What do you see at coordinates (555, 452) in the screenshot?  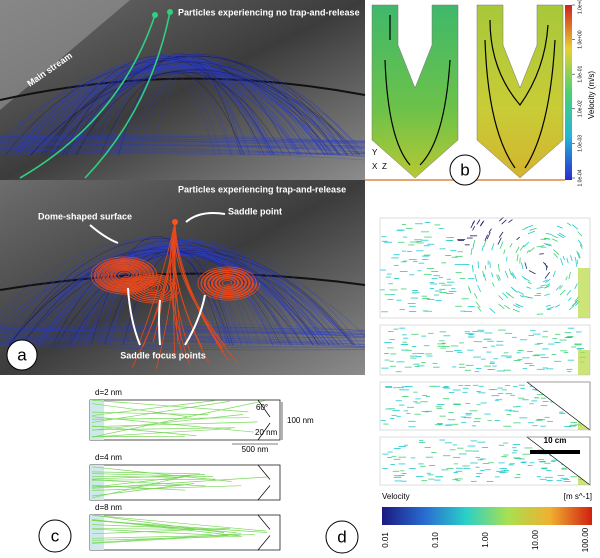 I see `scale-bar` at bounding box center [555, 452].